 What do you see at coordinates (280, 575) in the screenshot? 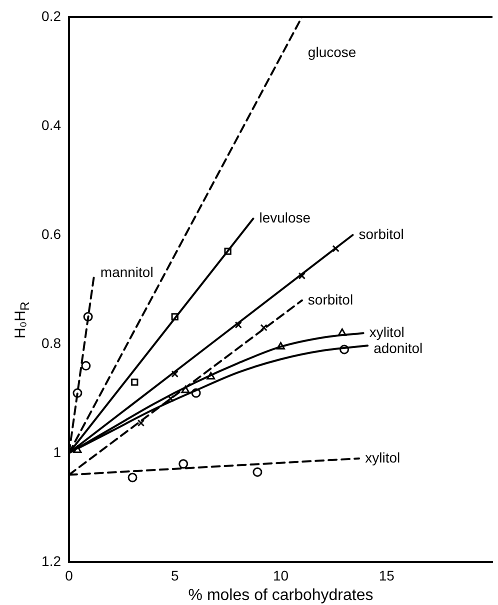
I see `x-tick-label: 10` at bounding box center [280, 575].